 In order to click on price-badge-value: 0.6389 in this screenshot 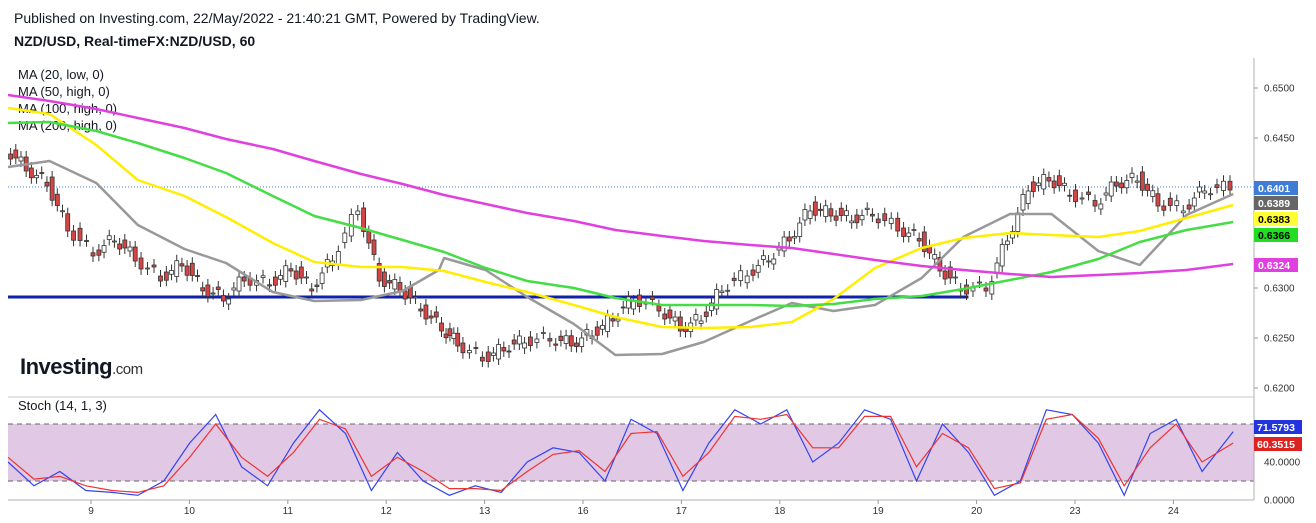, I will do `click(1274, 204)`.